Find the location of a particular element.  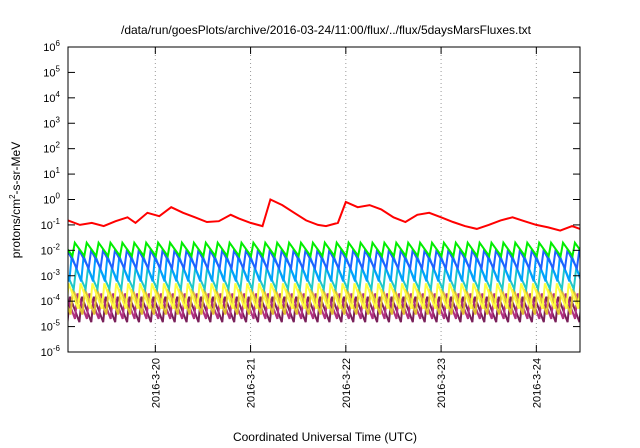

y-tick-label: 10⁻³ is located at coordinates (51, 275).